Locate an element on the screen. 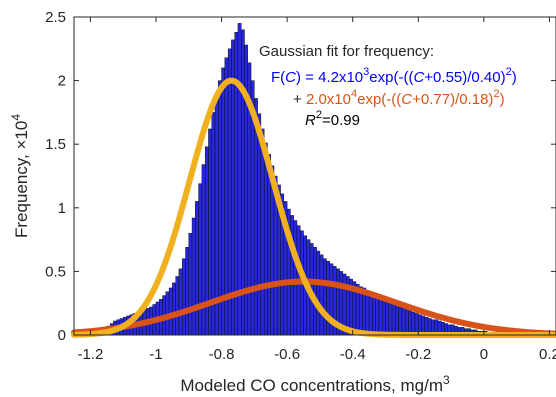 The image size is (556, 397). annotation-title: Gaussian fit for frequency: is located at coordinates (346, 51).